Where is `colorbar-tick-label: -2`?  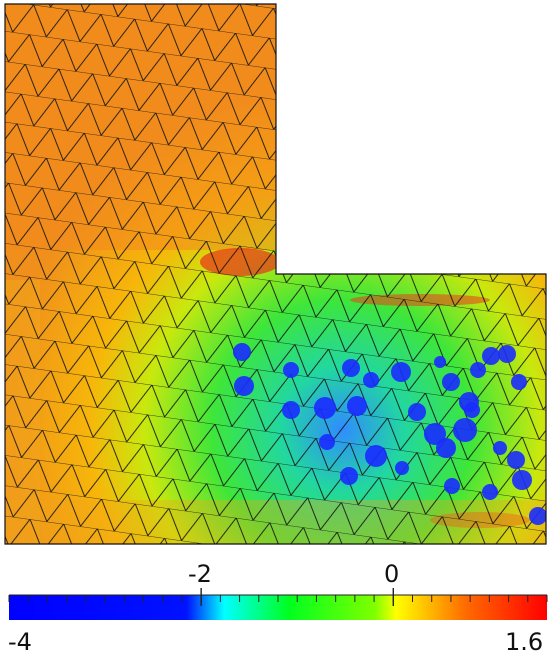 colorbar-tick-label: -2 is located at coordinates (200, 574).